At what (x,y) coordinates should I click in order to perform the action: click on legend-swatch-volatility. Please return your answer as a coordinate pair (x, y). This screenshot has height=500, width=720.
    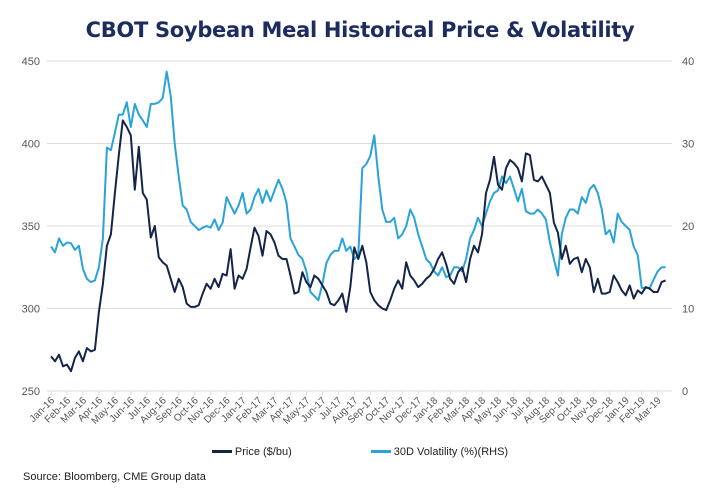
    Looking at the image, I should click on (380, 451).